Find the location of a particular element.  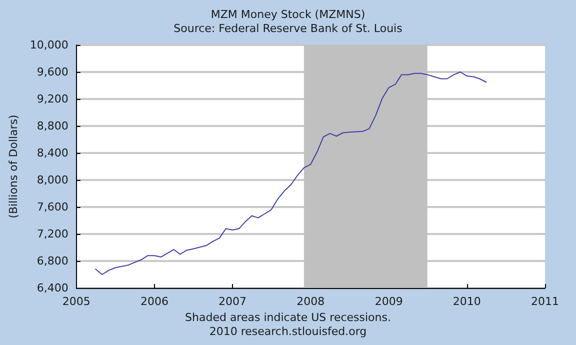

chart-subtitle: Source: Federal Reserve Bank of St. Louis is located at coordinates (288, 28).